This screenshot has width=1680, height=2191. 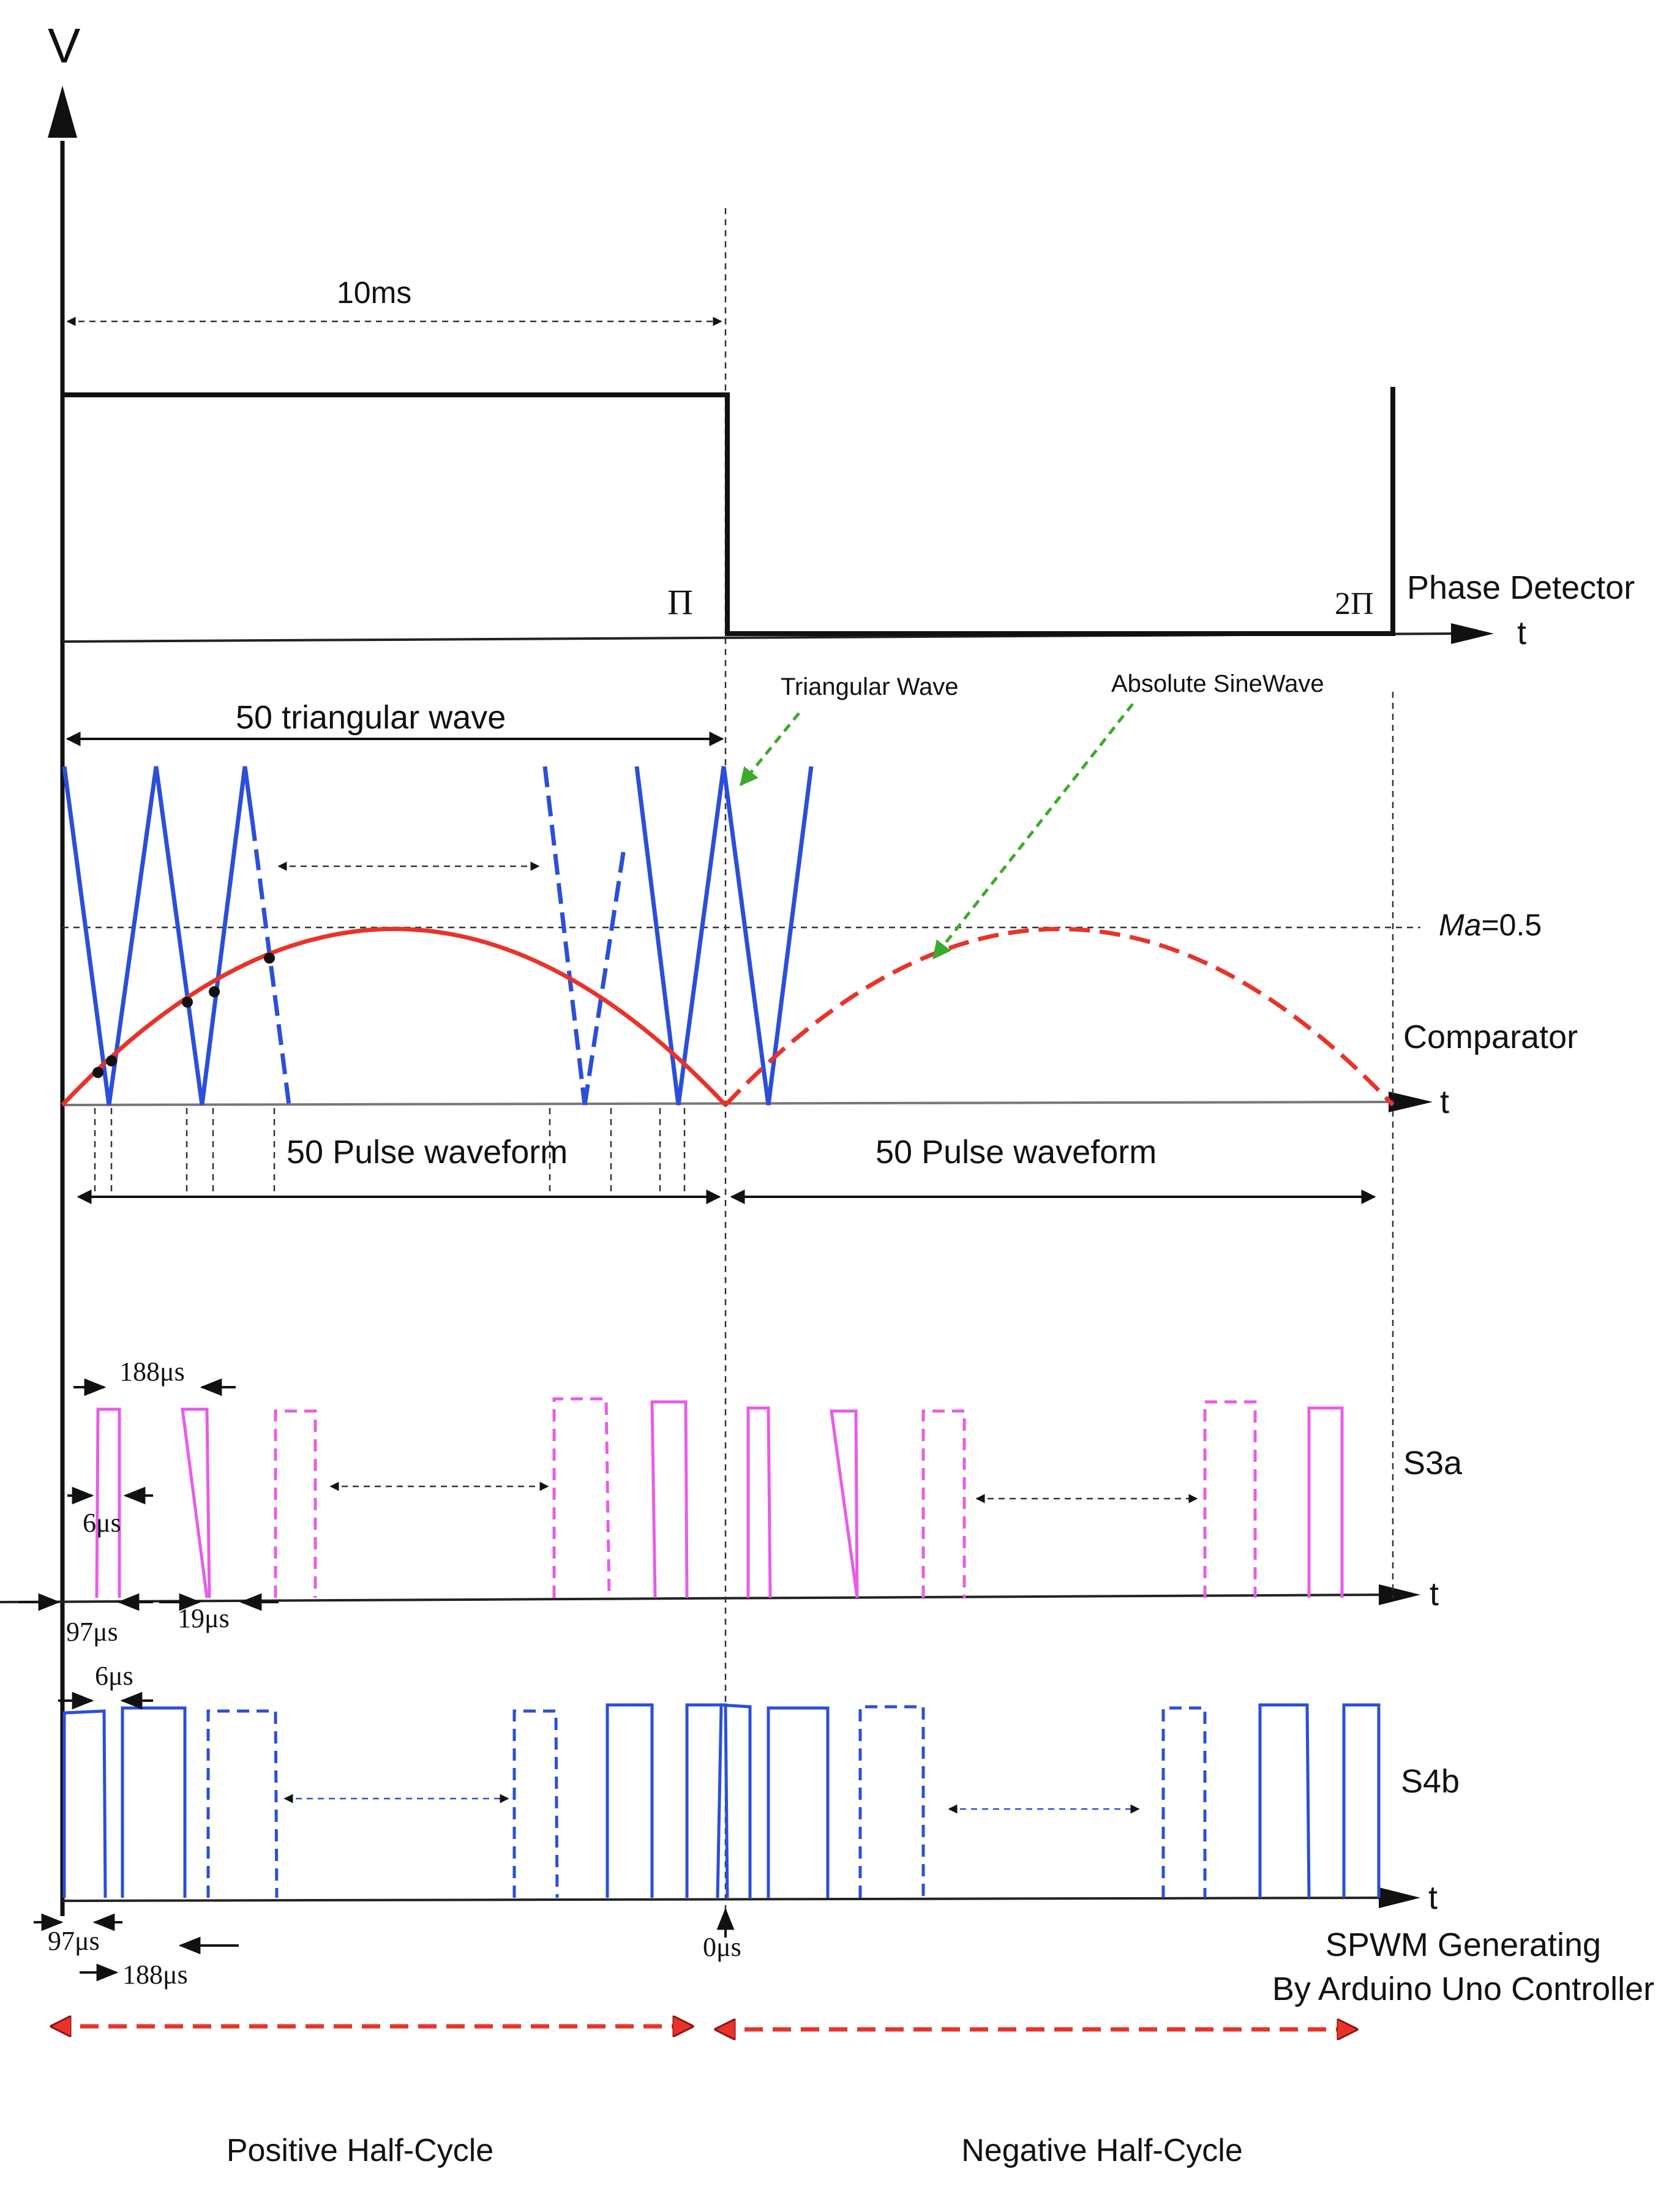 I want to click on s3a-pulses, so click(x=719, y=1499).